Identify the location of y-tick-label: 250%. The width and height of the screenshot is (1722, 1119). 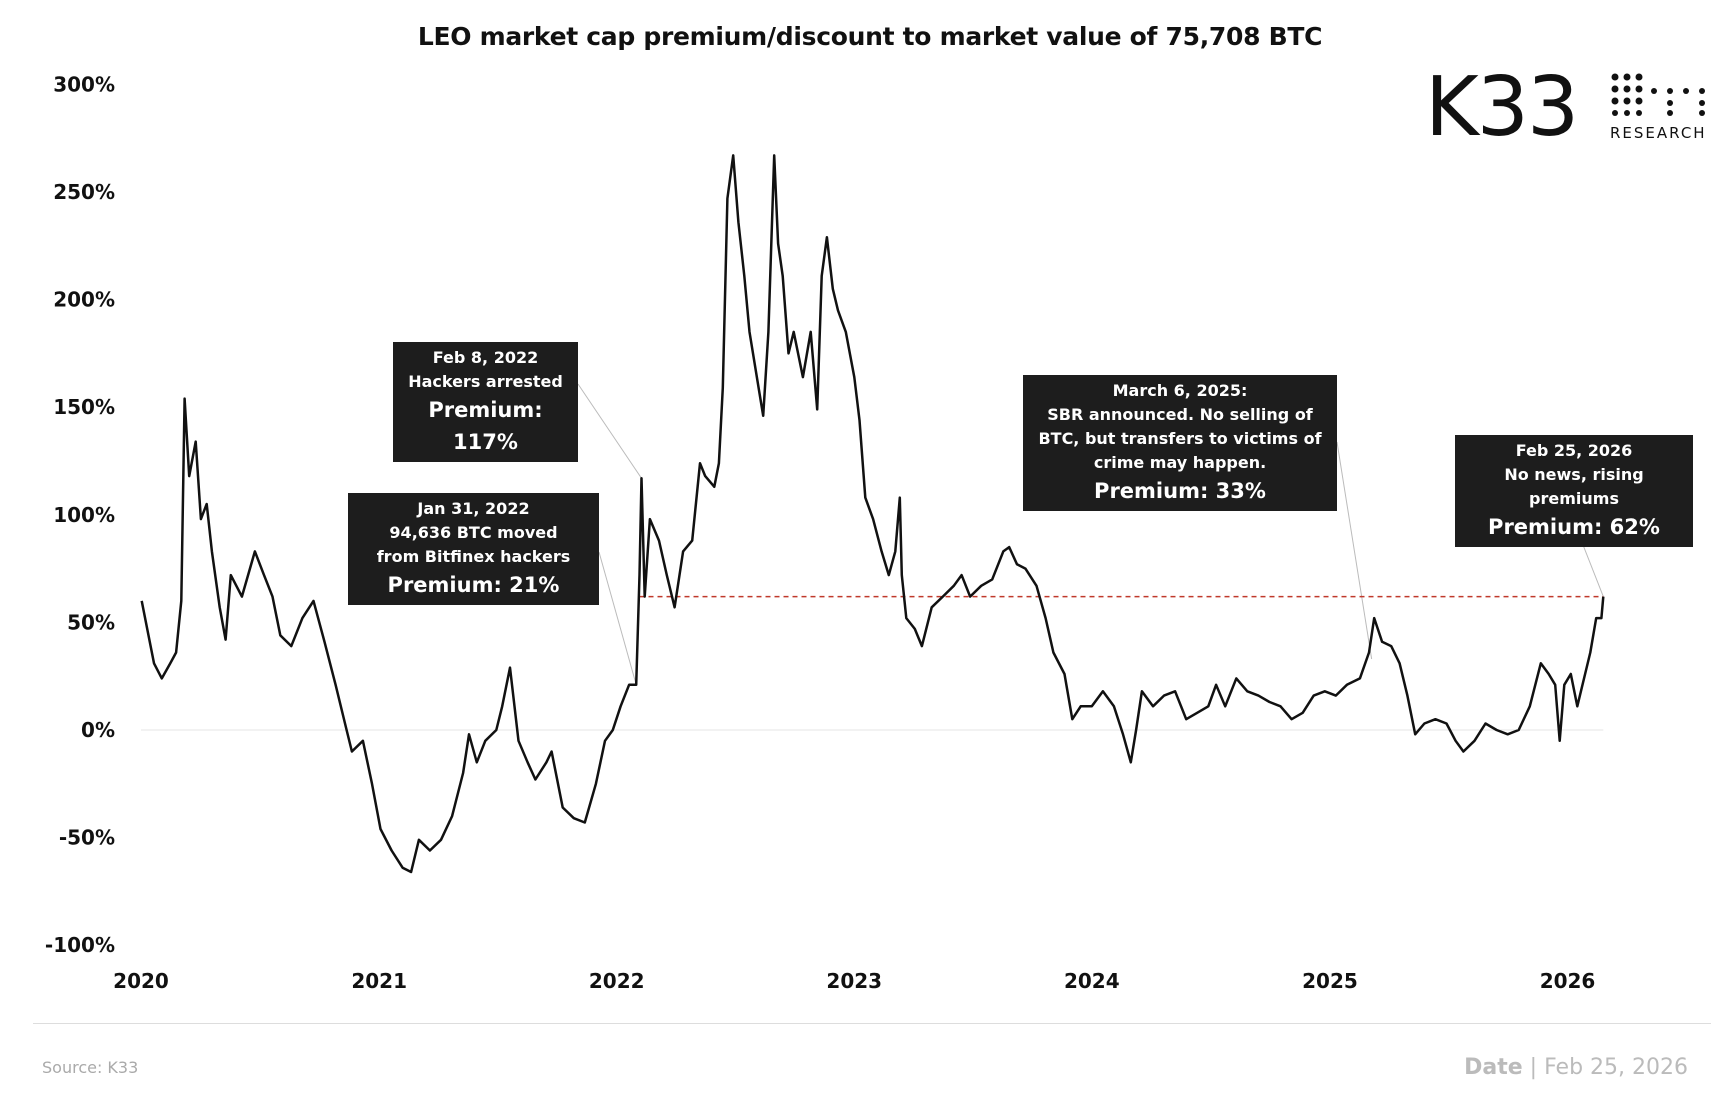
(84, 192).